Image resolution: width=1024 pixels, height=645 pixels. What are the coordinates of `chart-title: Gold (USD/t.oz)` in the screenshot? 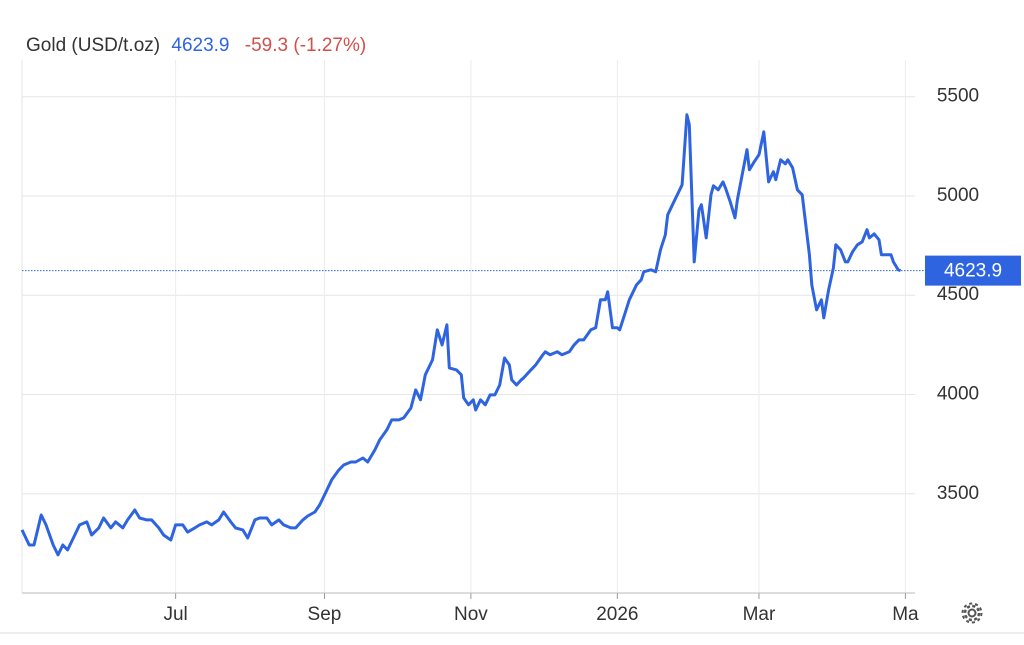 It's located at (93, 45).